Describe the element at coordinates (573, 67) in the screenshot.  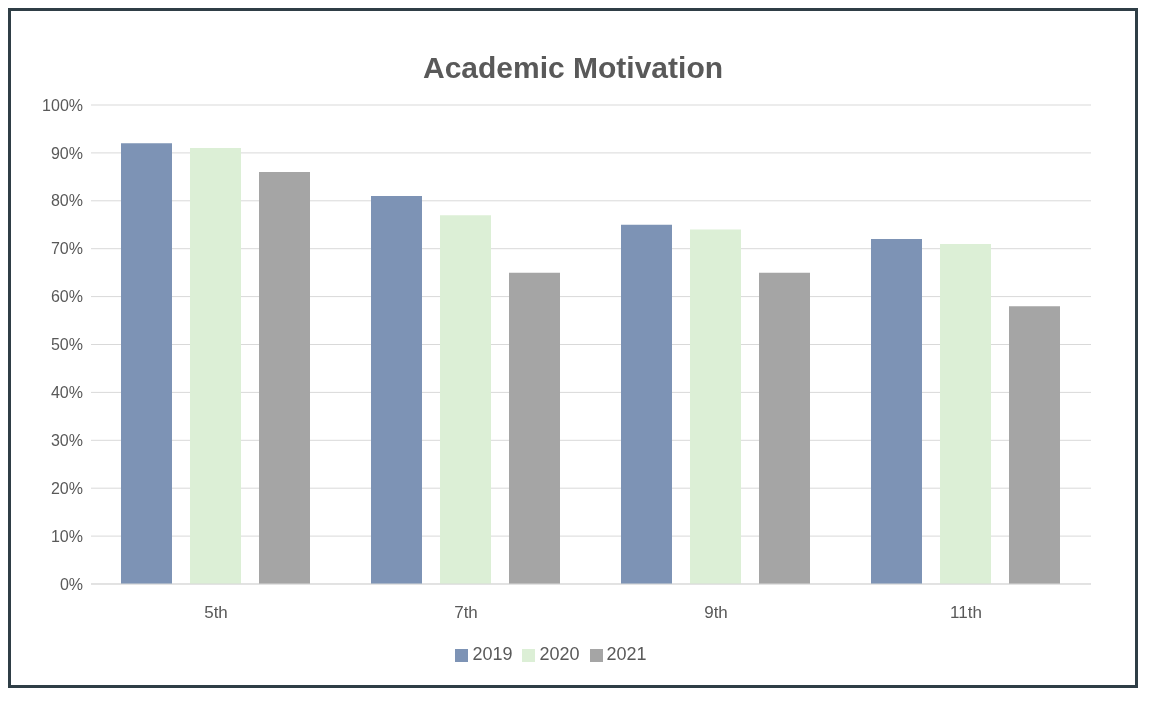
I see `chart-title: Academic Motivation` at that location.